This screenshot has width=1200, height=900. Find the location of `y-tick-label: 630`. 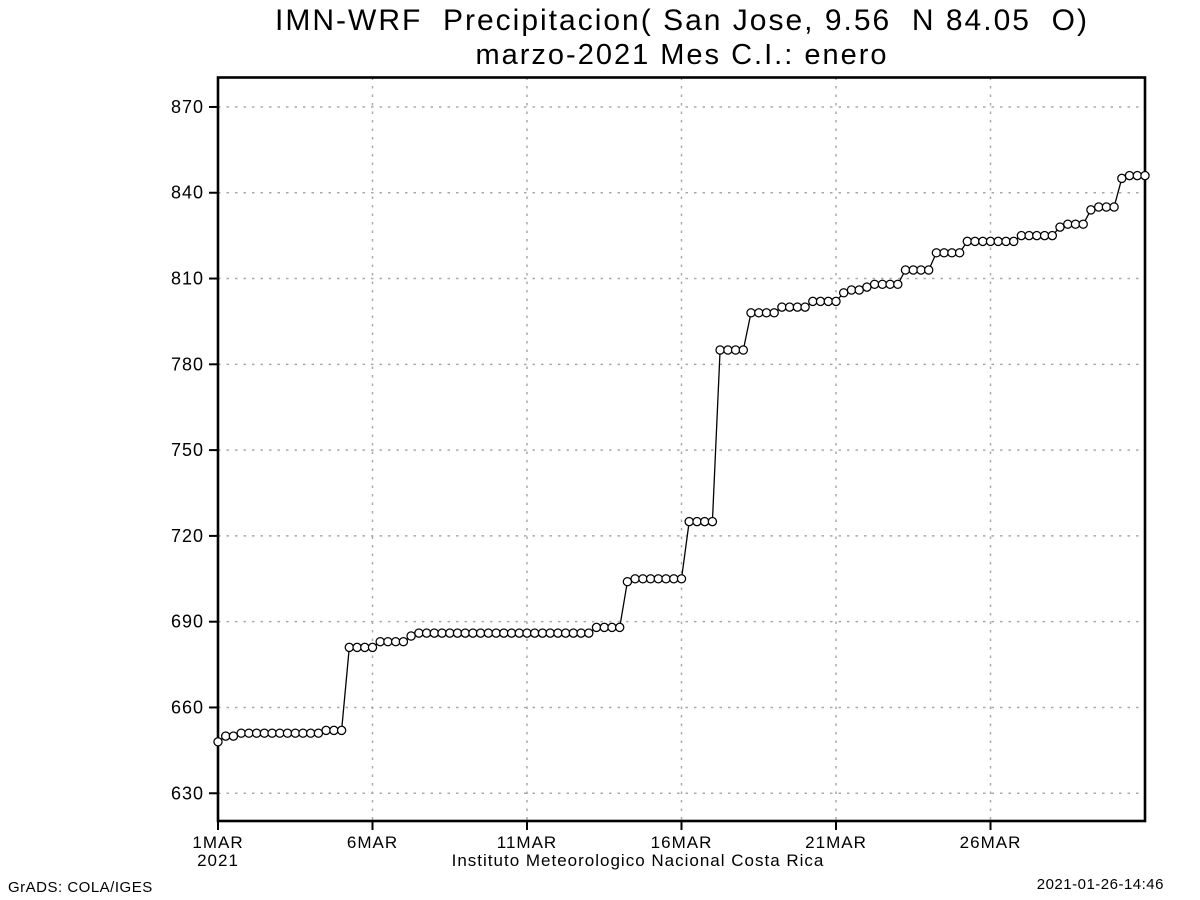

y-tick-label: 630 is located at coordinates (187, 793).